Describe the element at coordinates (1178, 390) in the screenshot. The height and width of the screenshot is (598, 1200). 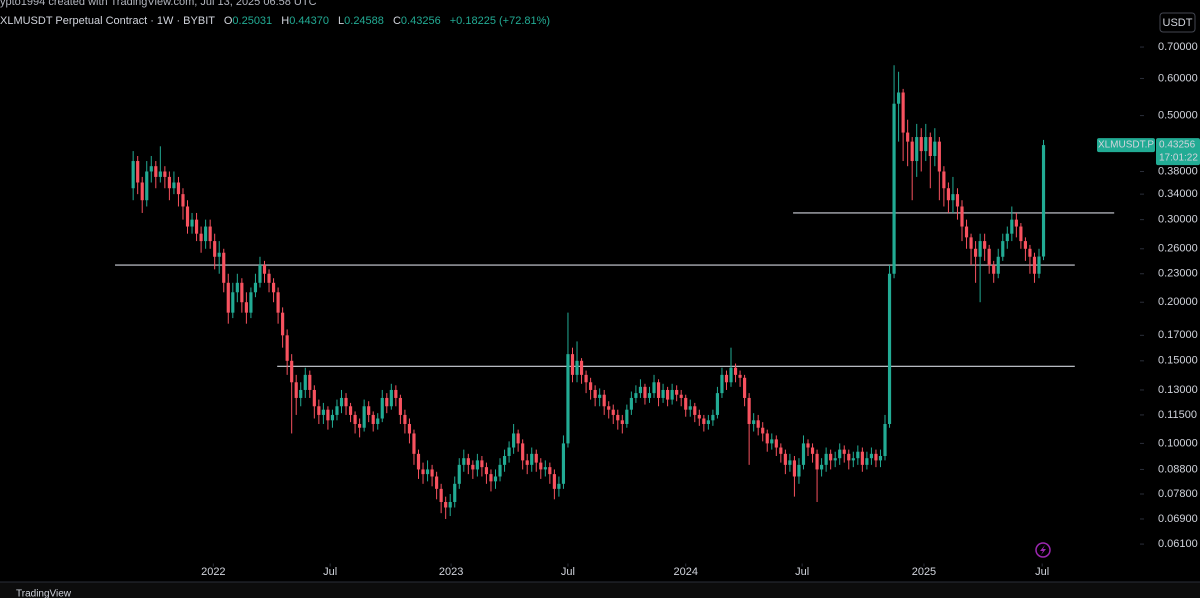
I see `y-tick-label: 0.13000` at that location.